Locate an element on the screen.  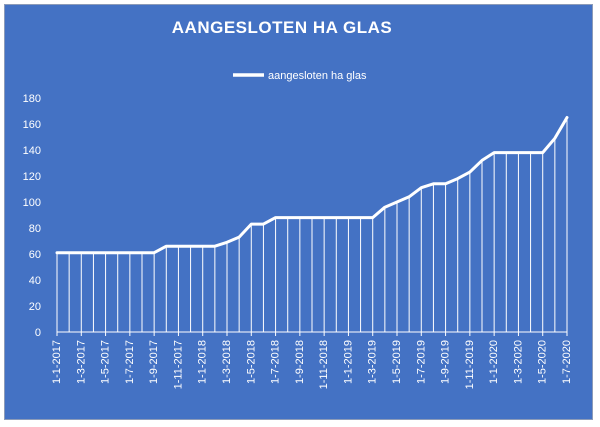
x-tick-label: 1-1-2018 is located at coordinates (203, 362).